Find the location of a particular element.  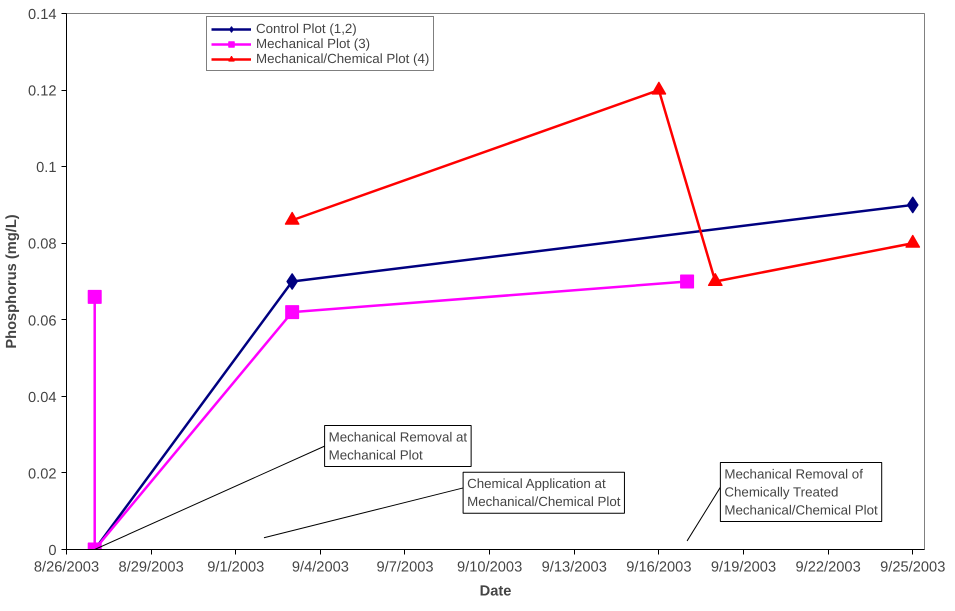

x-tick-label: 9/10/2003 is located at coordinates (489, 568).